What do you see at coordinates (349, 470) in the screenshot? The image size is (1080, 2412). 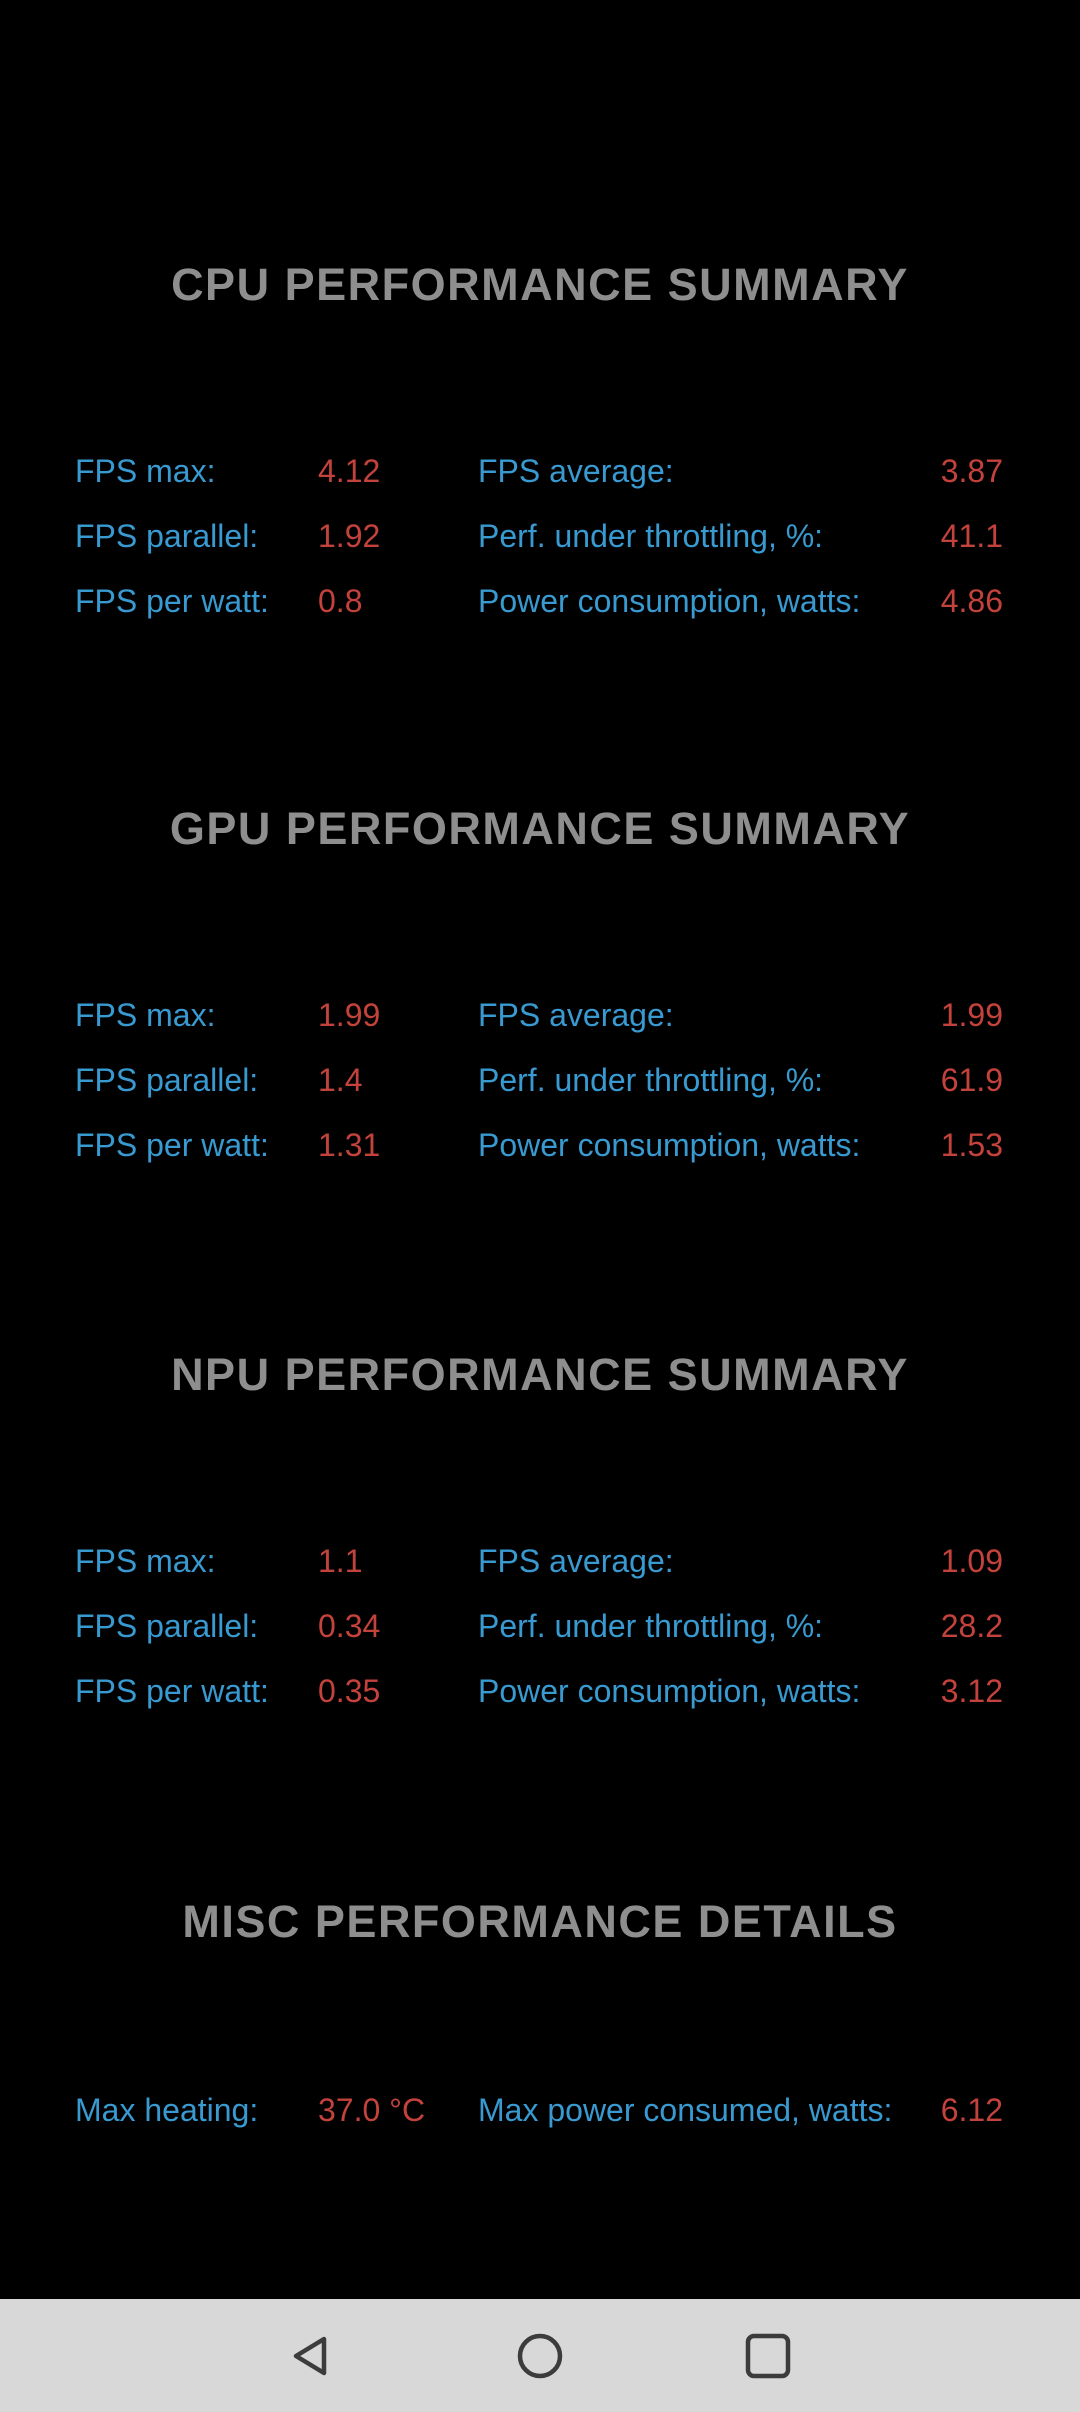 I see `metric-value: 4.12` at bounding box center [349, 470].